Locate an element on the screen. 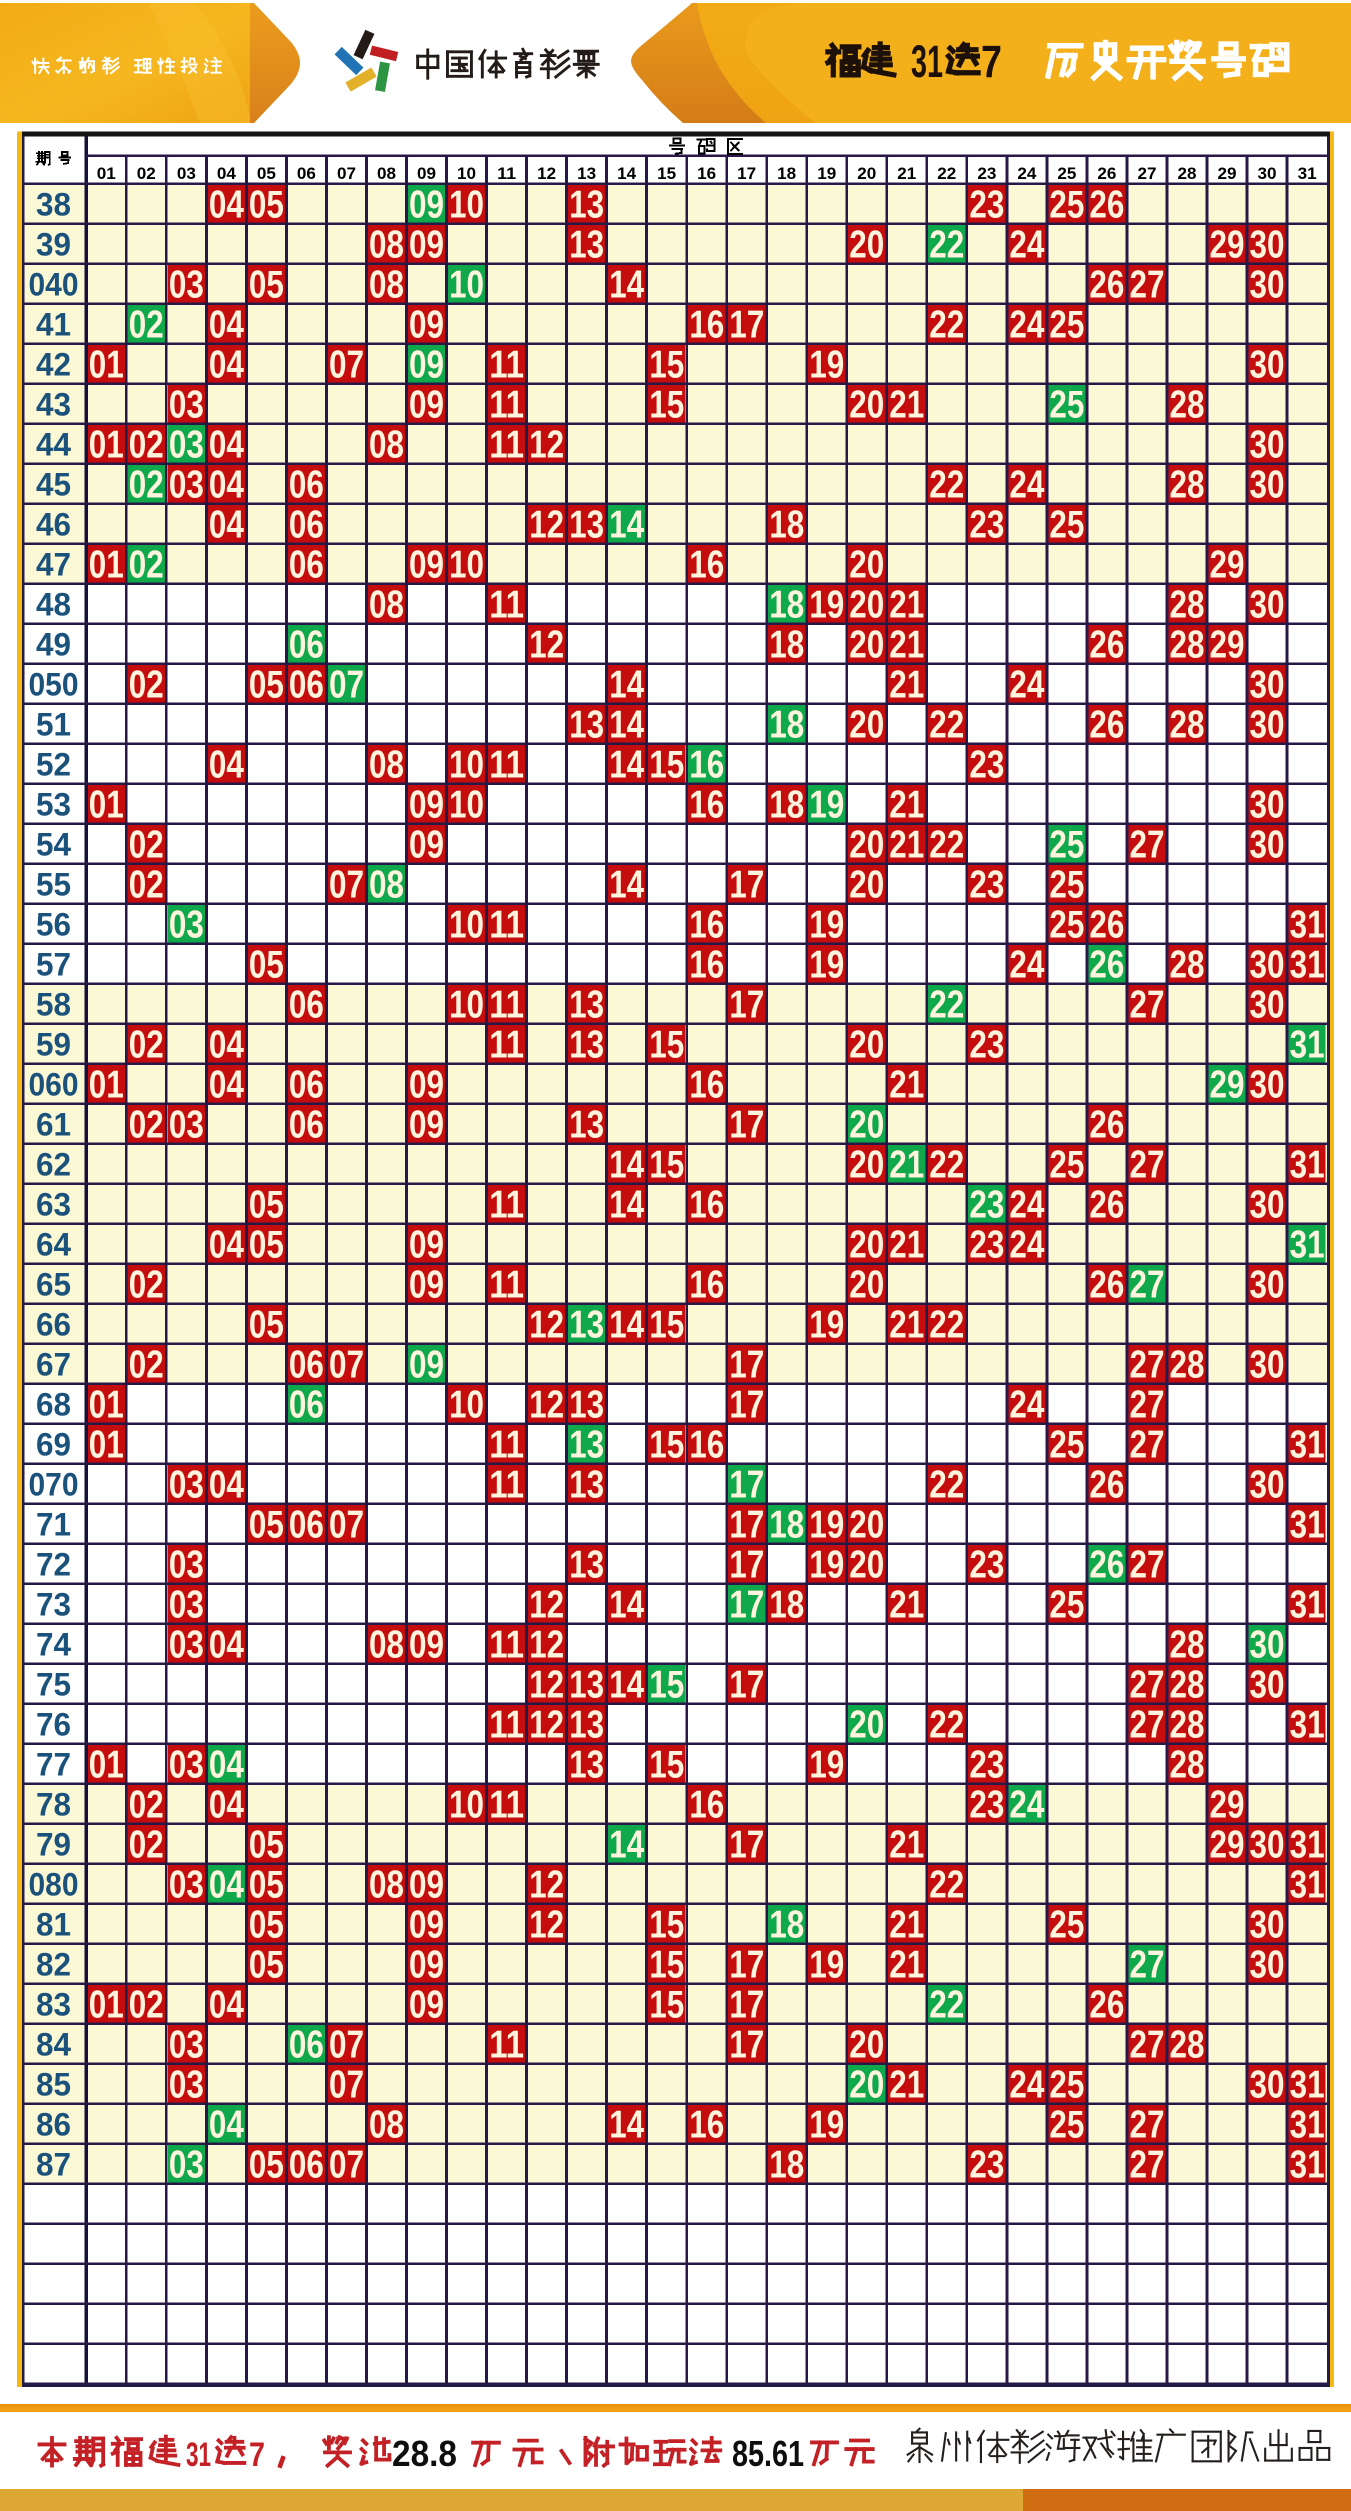  svg-text: 05 is located at coordinates (266, 284).